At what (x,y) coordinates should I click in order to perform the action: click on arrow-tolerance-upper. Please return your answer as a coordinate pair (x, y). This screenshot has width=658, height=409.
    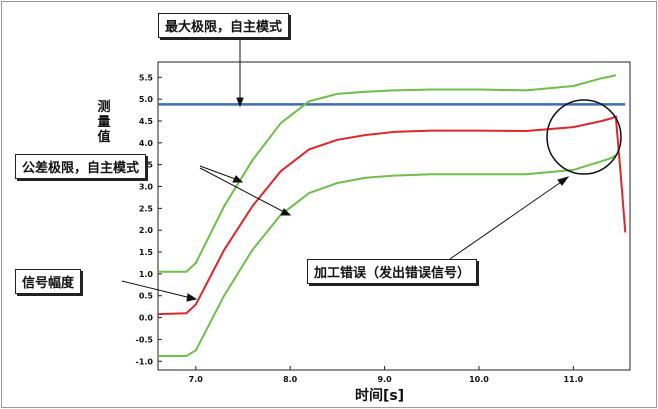
    Looking at the image, I should click on (219, 173).